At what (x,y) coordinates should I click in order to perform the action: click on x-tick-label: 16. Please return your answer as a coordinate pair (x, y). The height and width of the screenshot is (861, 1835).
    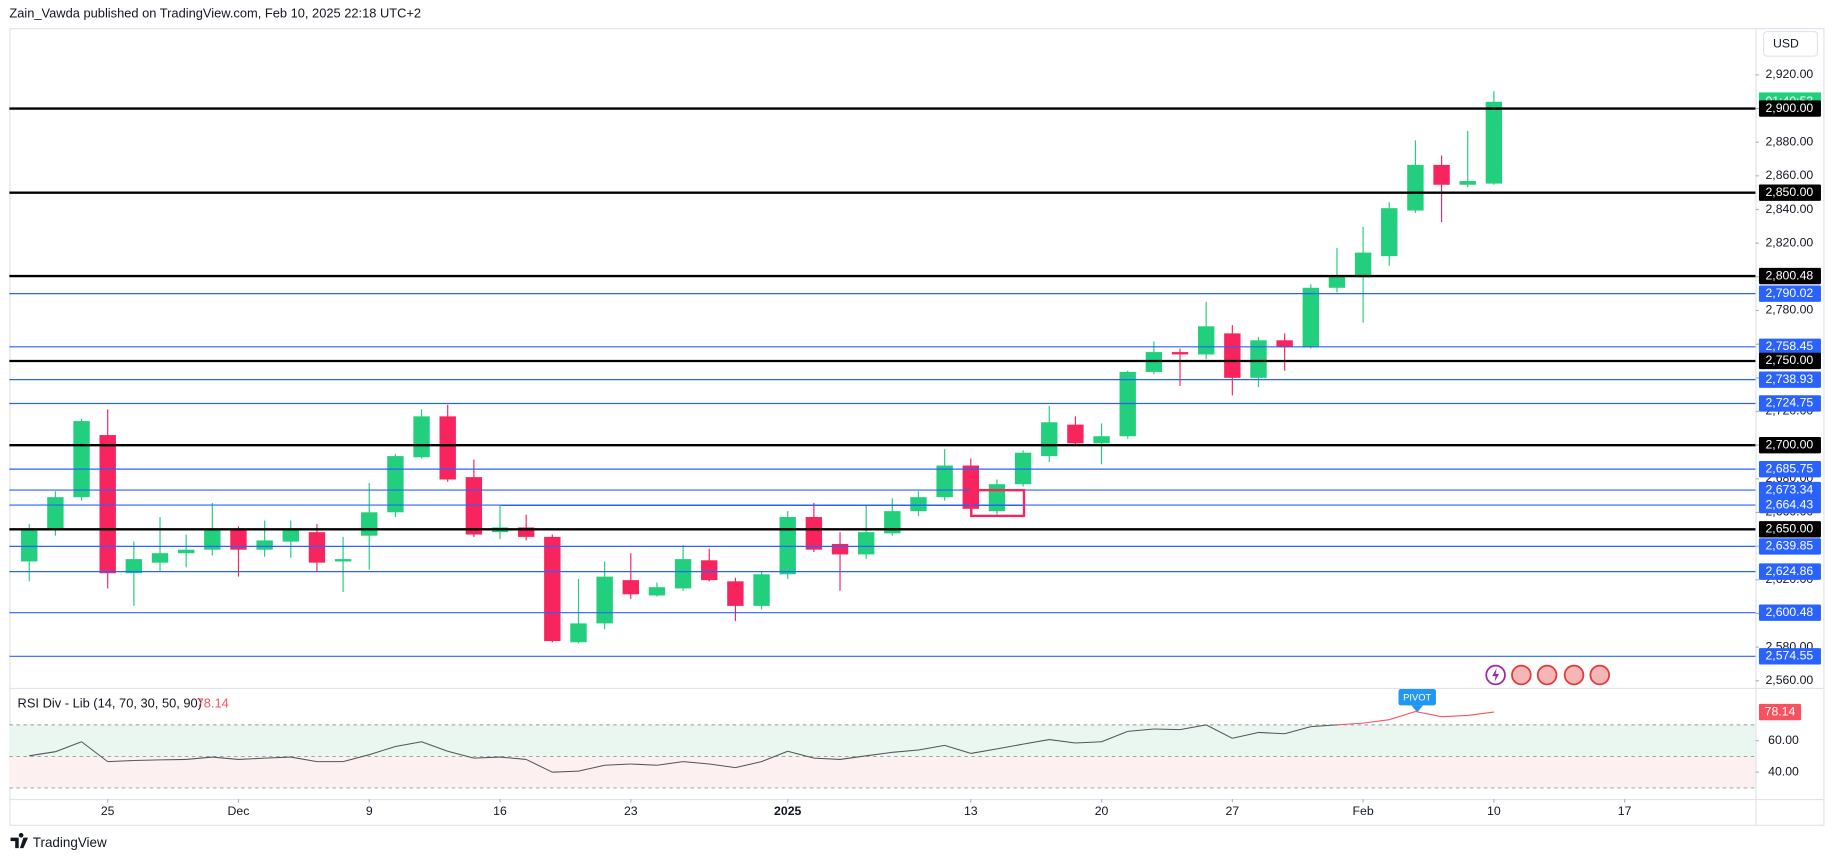
    Looking at the image, I should click on (500, 811).